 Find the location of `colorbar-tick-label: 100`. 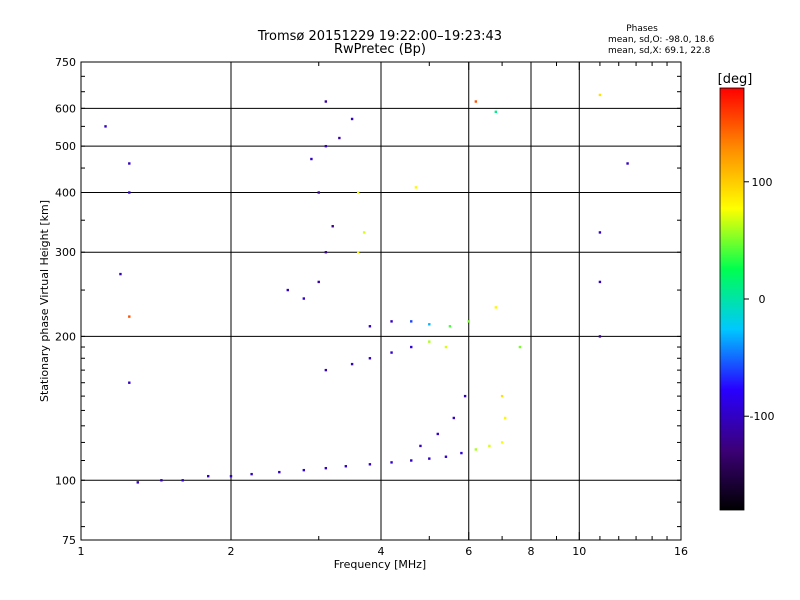

colorbar-tick-label: 100 is located at coordinates (762, 182).